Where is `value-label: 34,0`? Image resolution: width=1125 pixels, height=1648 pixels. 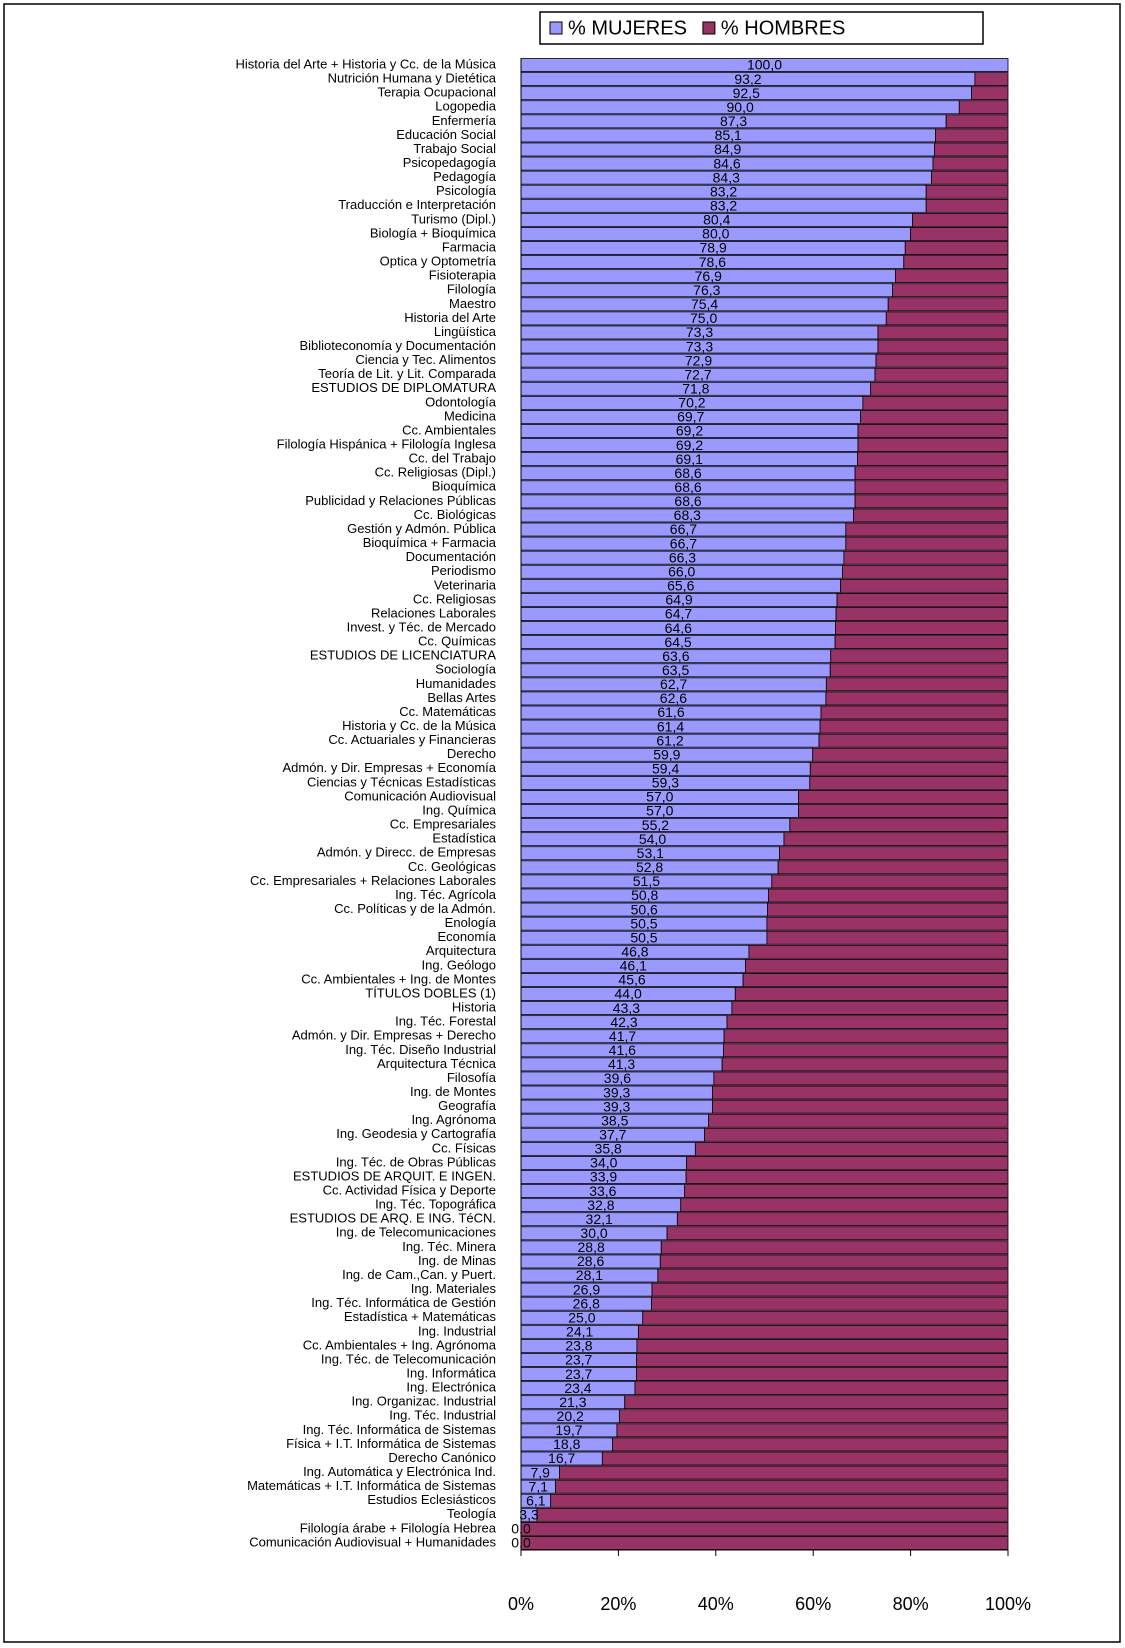
value-label: 34,0 is located at coordinates (603, 1163).